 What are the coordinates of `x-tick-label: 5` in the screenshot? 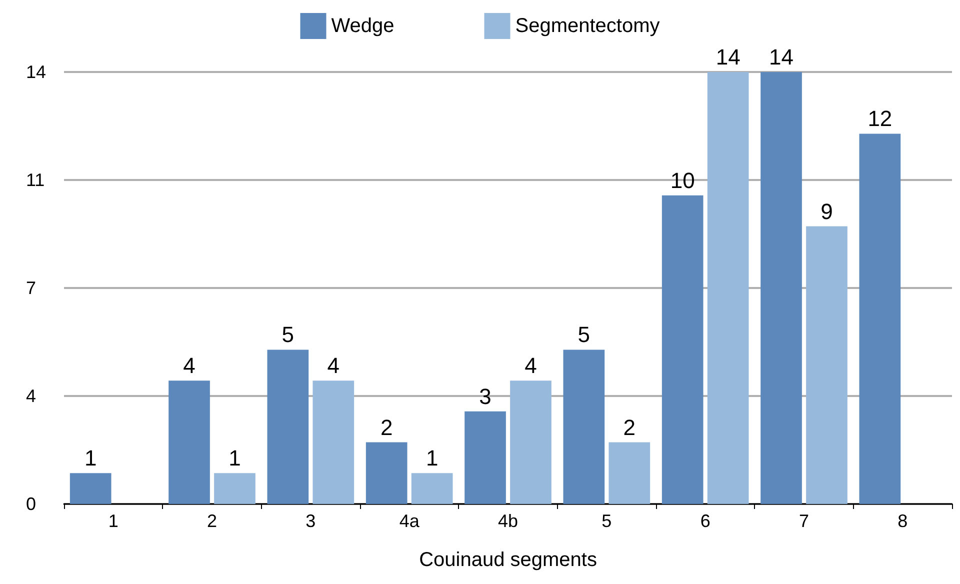 It's located at (607, 521).